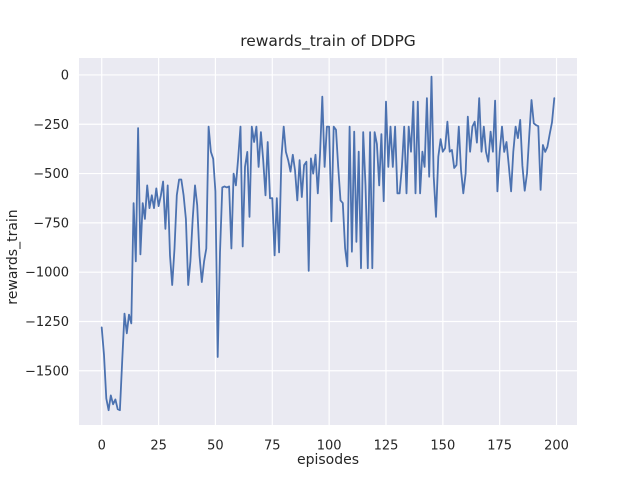  Describe the element at coordinates (442, 446) in the screenshot. I see `x-tick-label: 150` at that location.